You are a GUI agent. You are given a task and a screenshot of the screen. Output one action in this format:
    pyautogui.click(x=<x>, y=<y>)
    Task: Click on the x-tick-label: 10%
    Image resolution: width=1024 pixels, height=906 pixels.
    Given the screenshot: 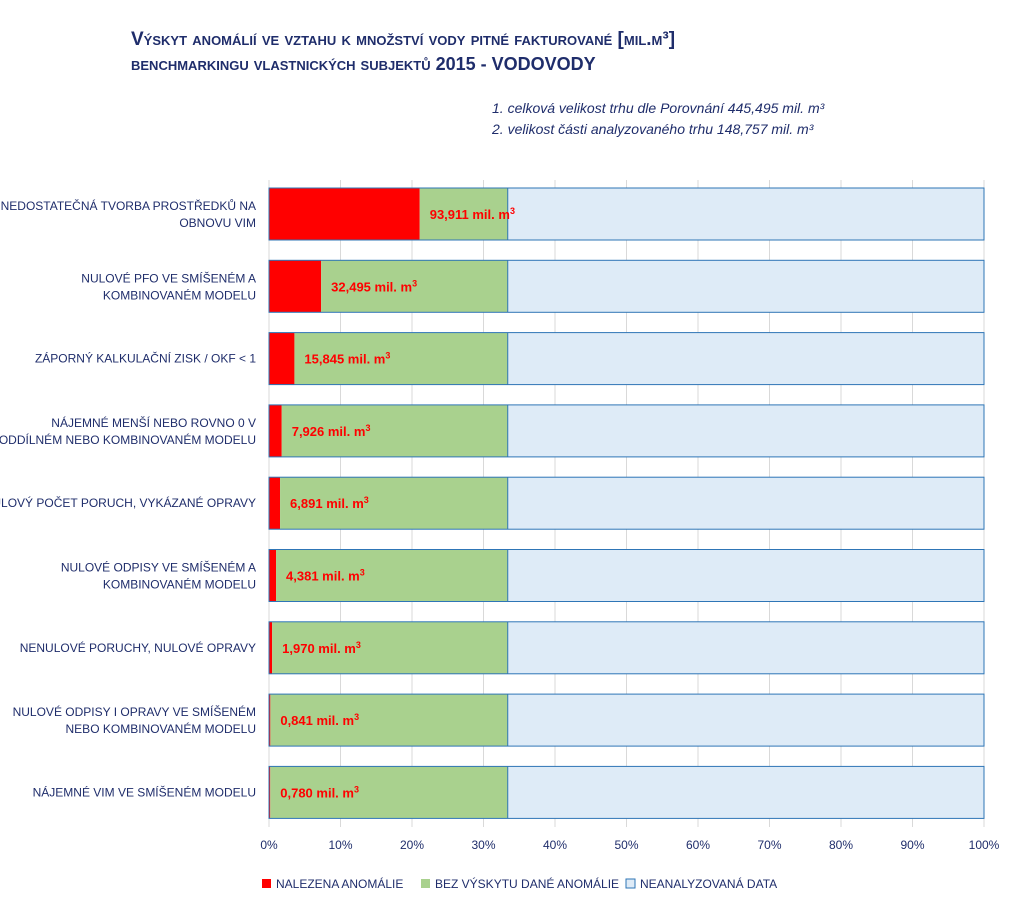 What is the action you would take?
    pyautogui.click(x=340, y=845)
    